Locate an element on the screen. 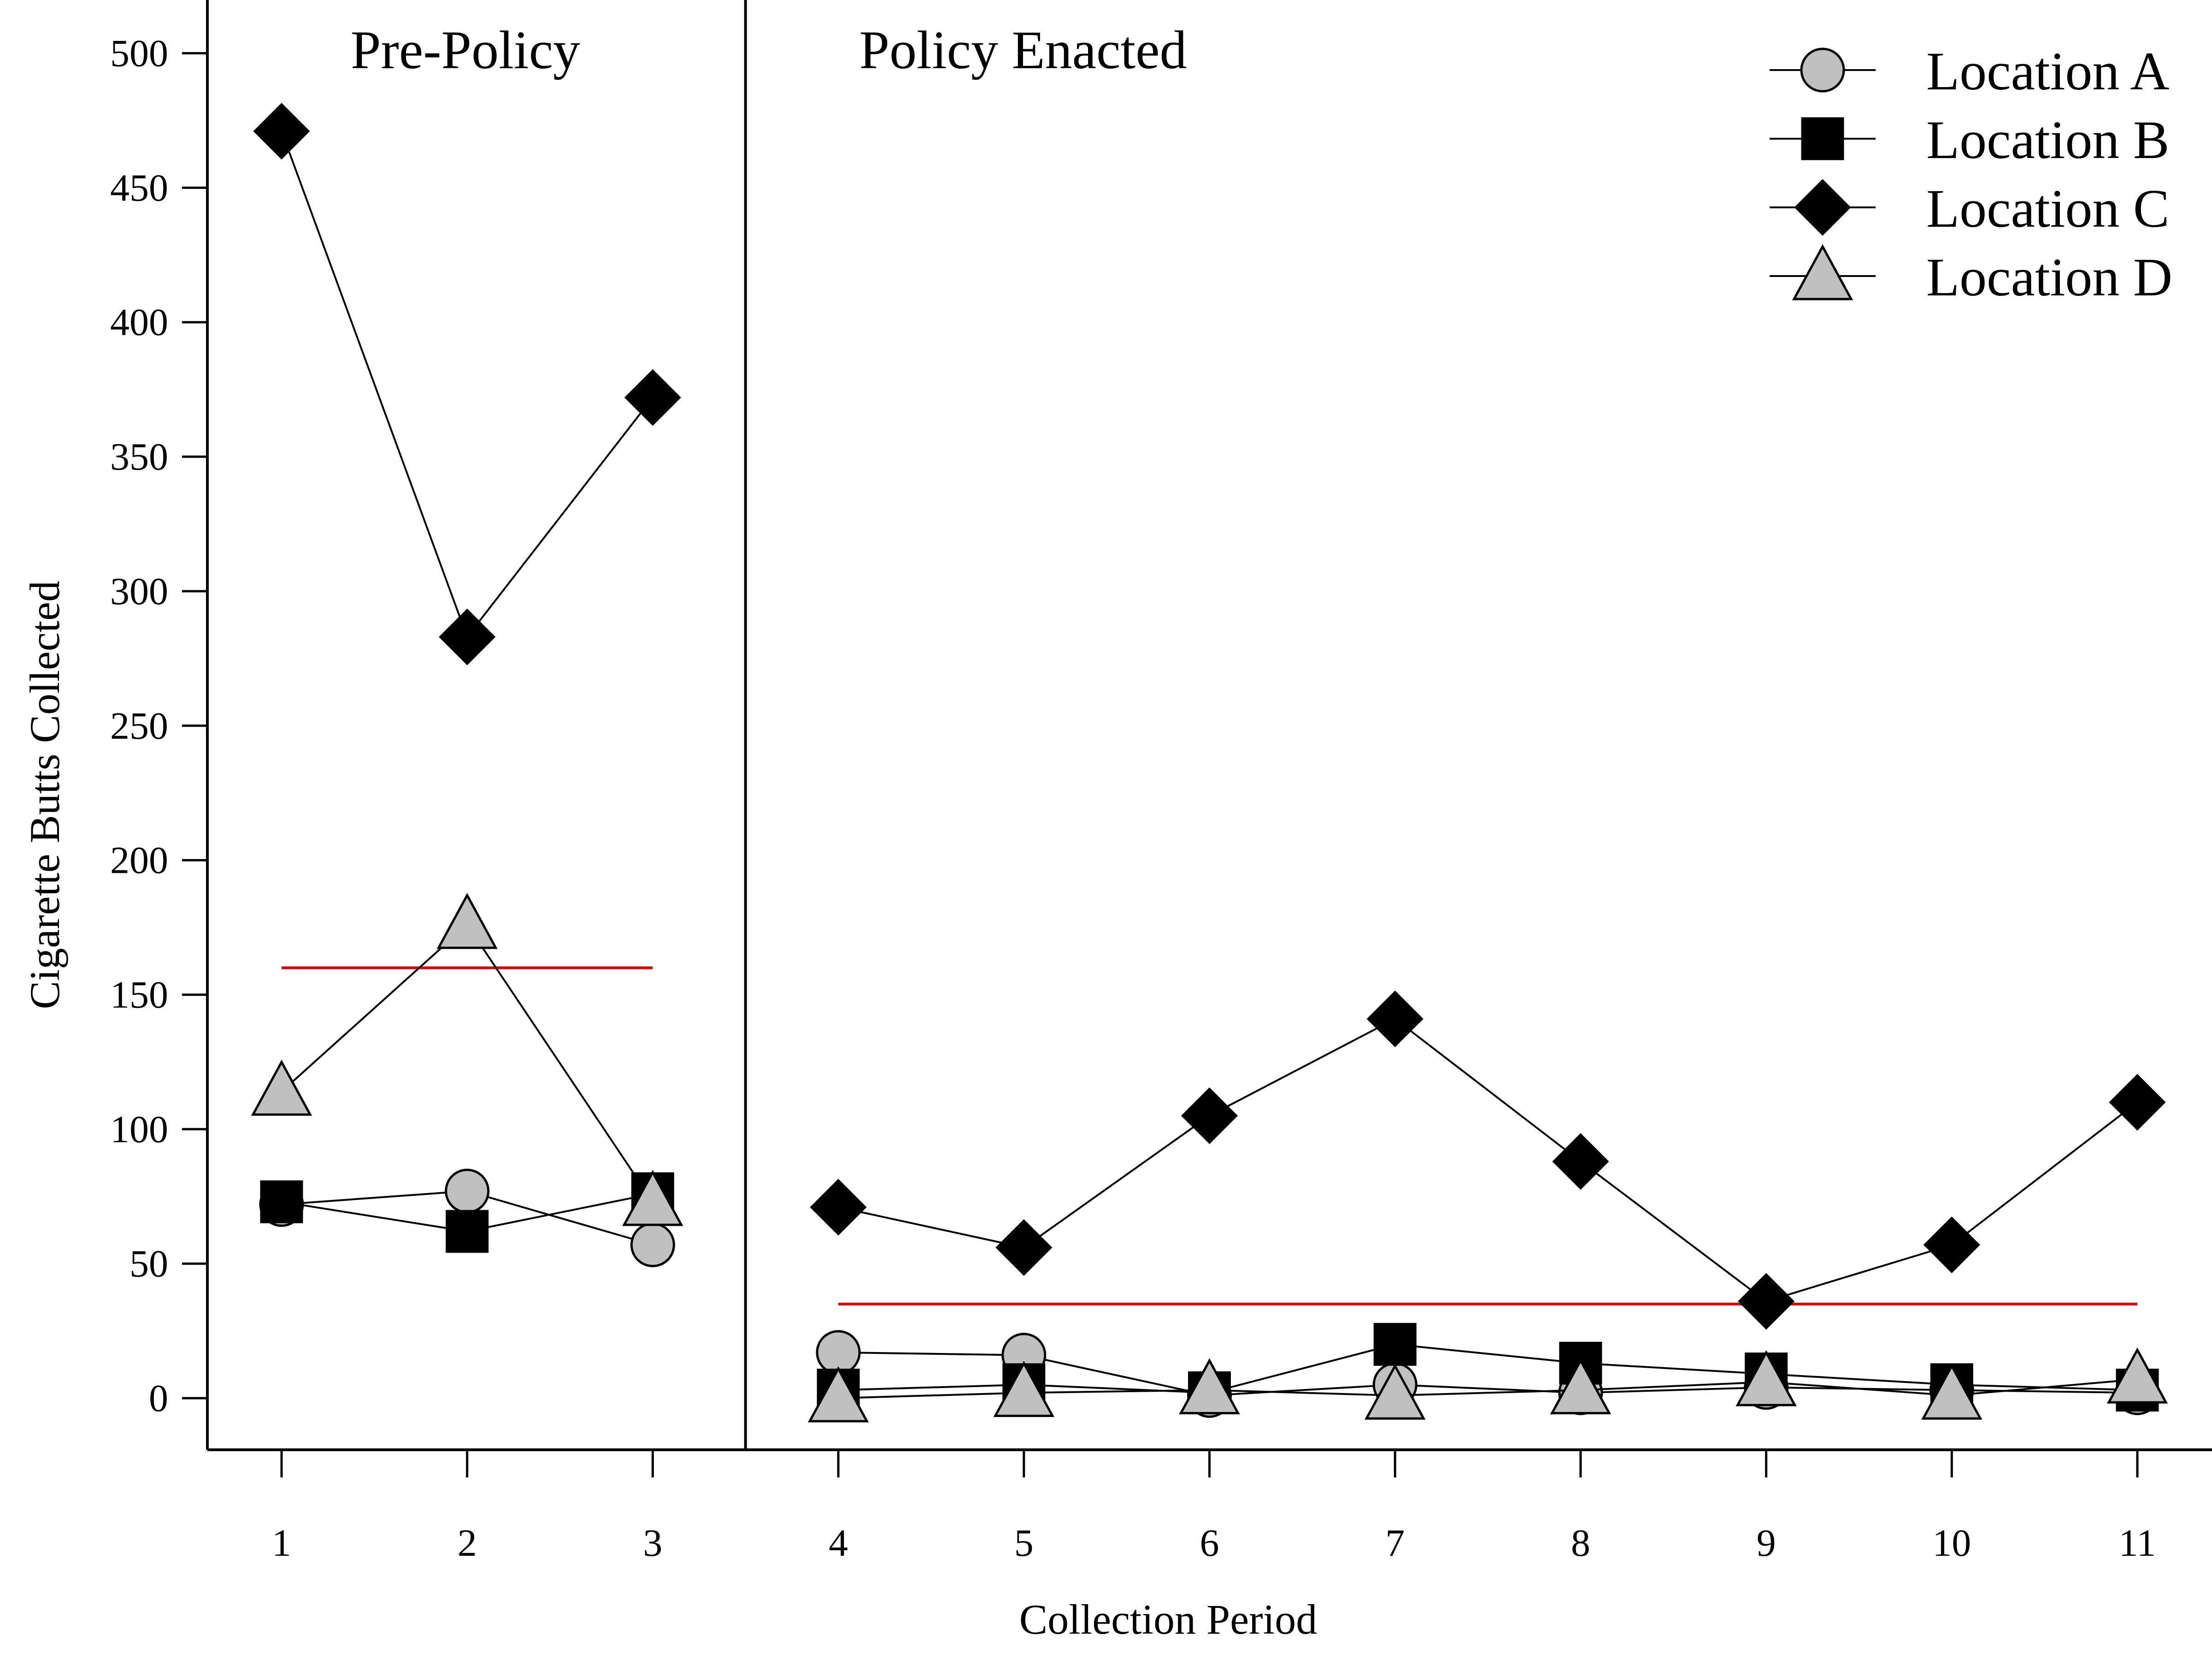  legend-label: Location A is located at coordinates (2048, 71).